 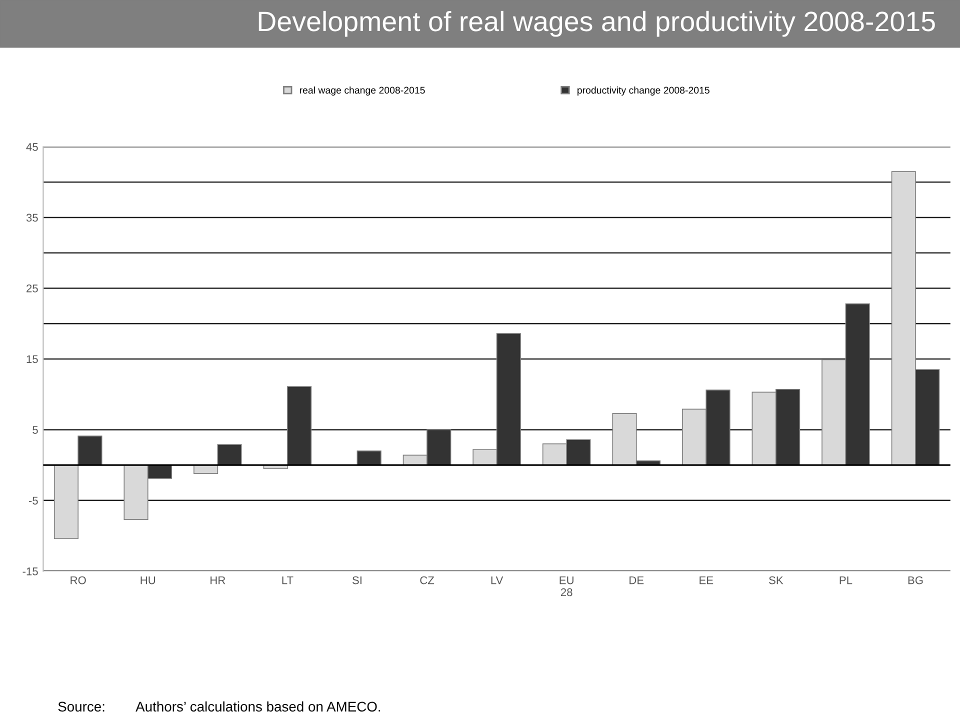 I want to click on x-tick-label: SI, so click(x=357, y=580).